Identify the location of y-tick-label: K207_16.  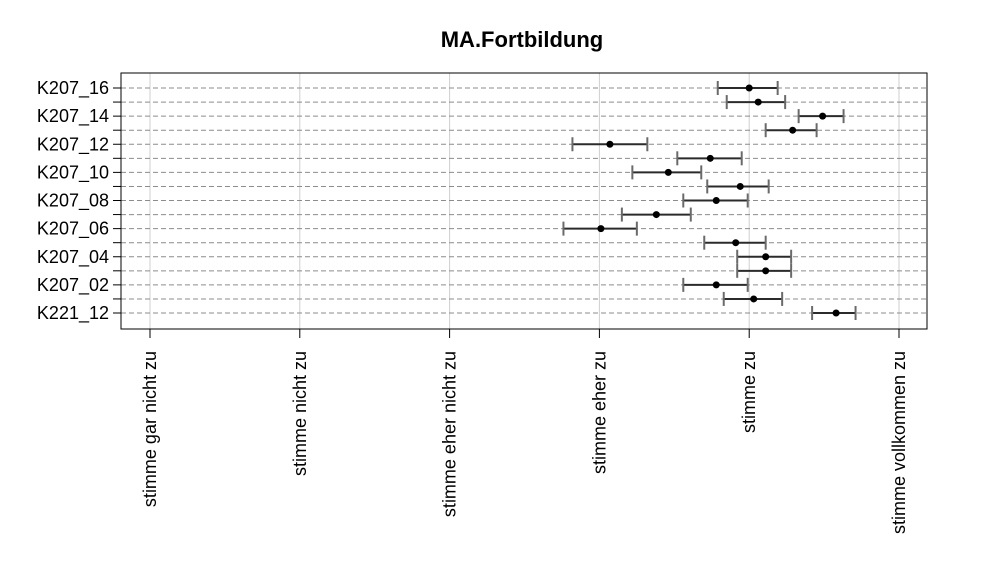
(73, 88).